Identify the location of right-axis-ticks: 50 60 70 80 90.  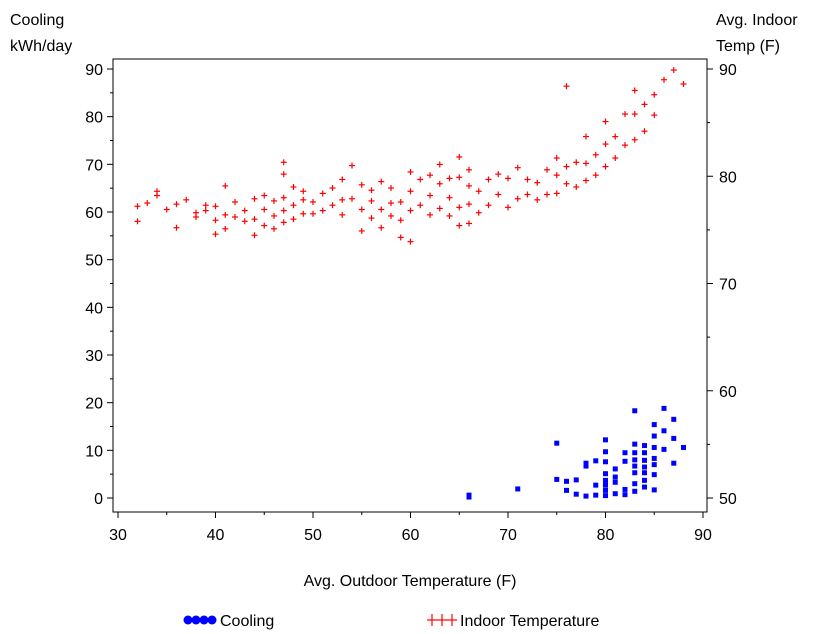
(722, 285).